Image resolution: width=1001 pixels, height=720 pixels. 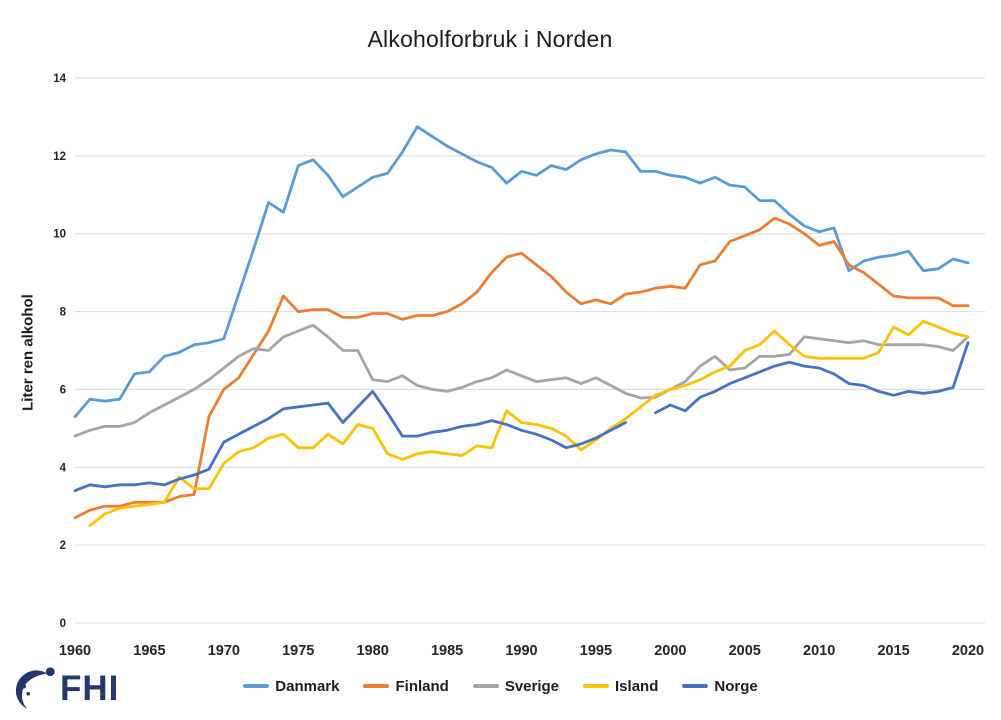 I want to click on series-line-sverige, so click(x=521, y=380).